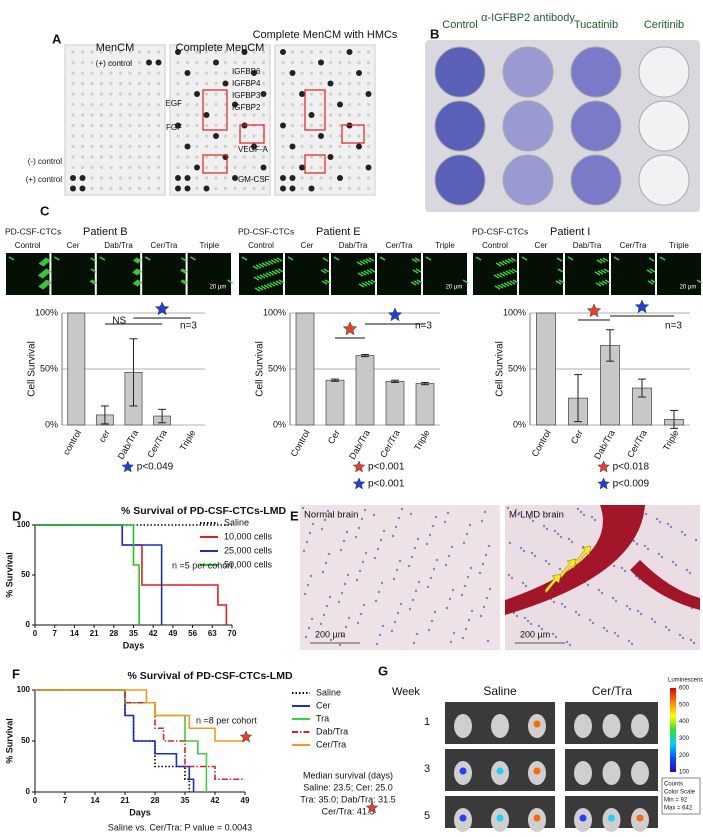 The width and height of the screenshot is (703, 837). What do you see at coordinates (422, 440) in the screenshot?
I see `x-tick-label: Triple` at bounding box center [422, 440].